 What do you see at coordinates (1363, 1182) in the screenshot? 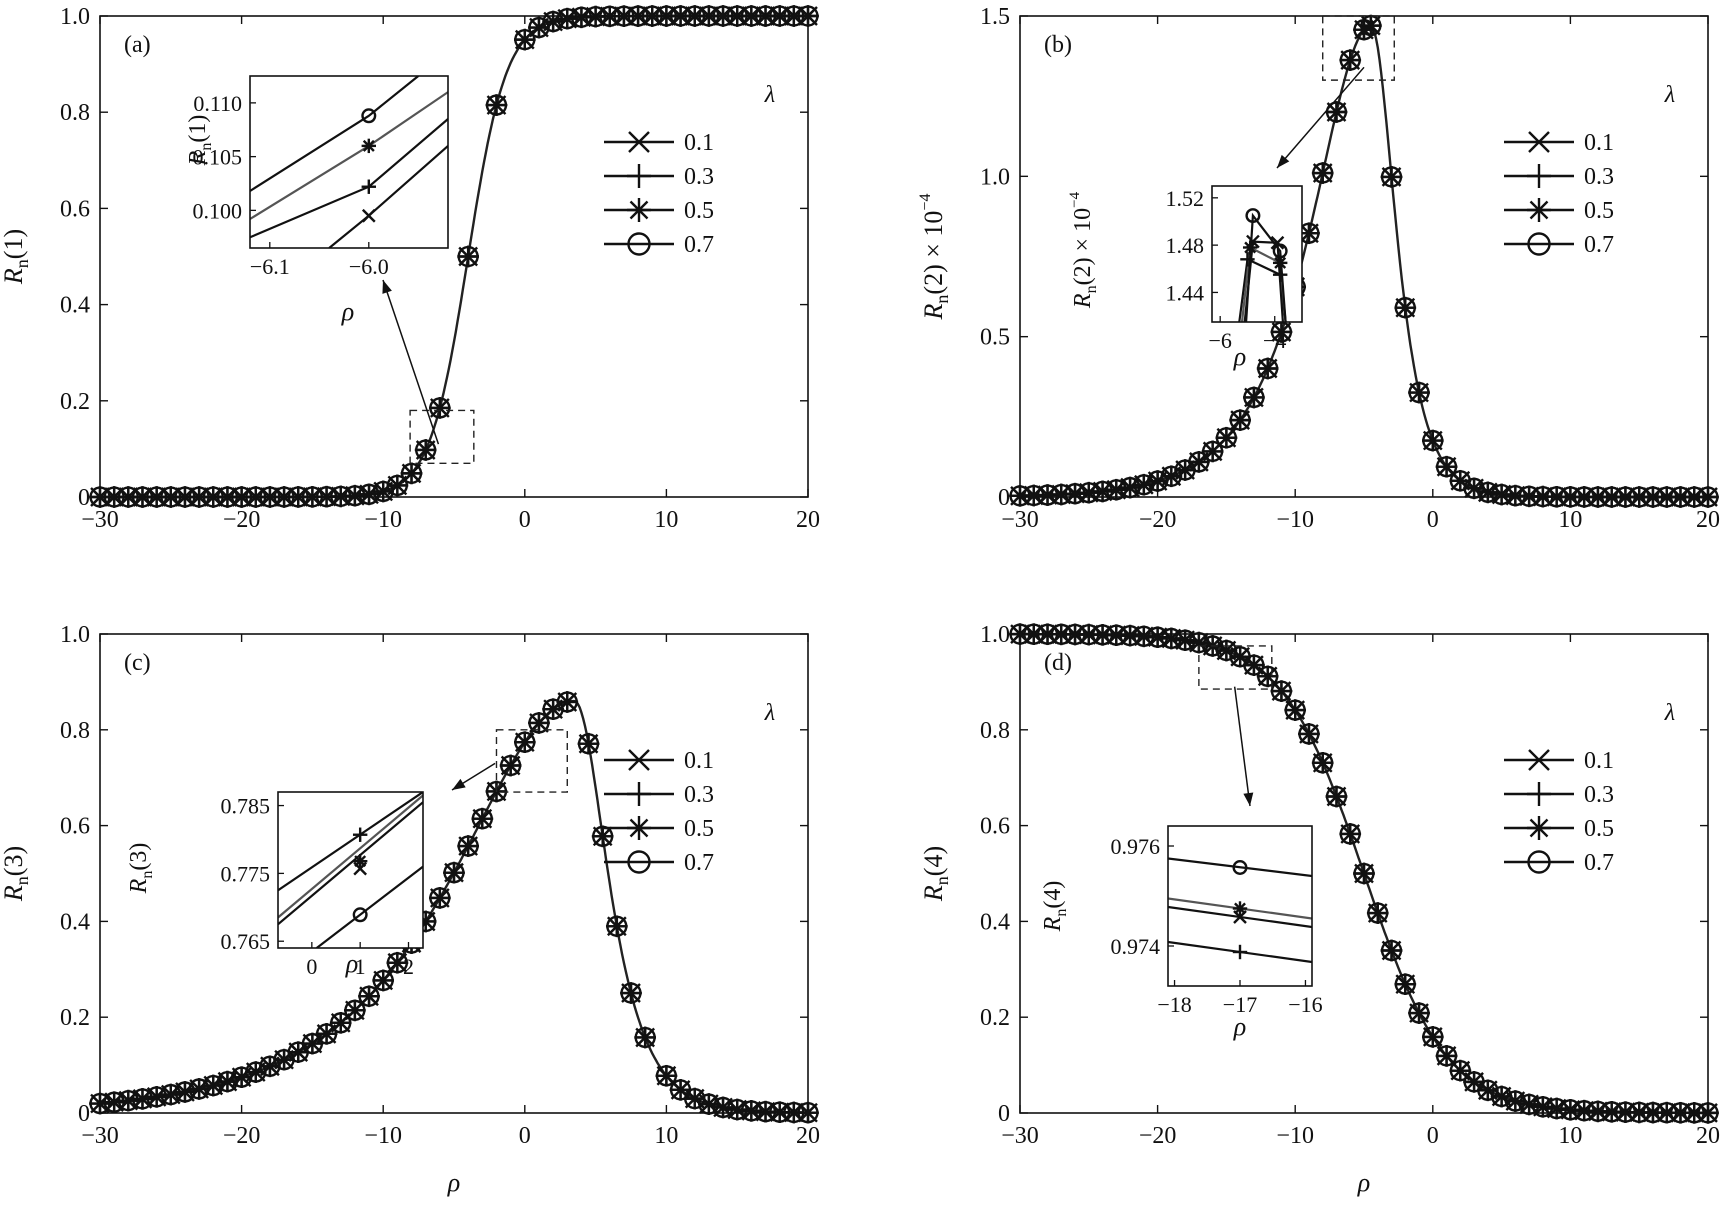
I see `x-axis-label: ρ` at bounding box center [1363, 1182].